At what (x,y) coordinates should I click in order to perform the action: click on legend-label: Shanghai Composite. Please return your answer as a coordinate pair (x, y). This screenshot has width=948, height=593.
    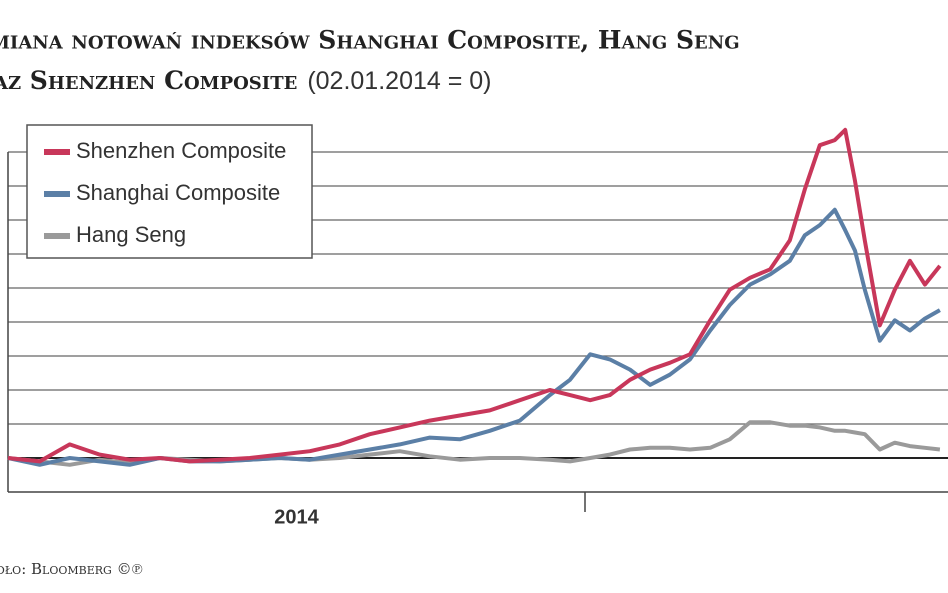
    Looking at the image, I should click on (178, 192).